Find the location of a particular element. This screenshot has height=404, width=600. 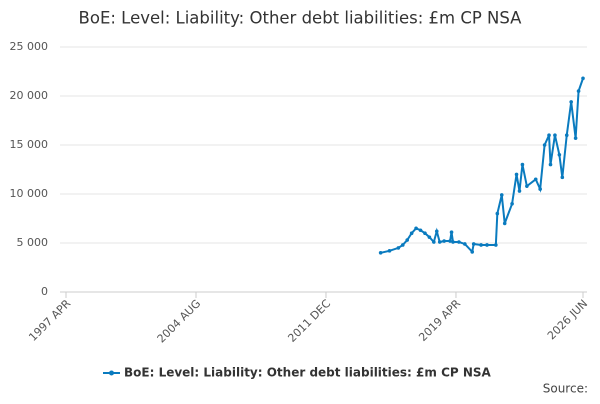

x-tick-label: 2011 DEC is located at coordinates (309, 321).